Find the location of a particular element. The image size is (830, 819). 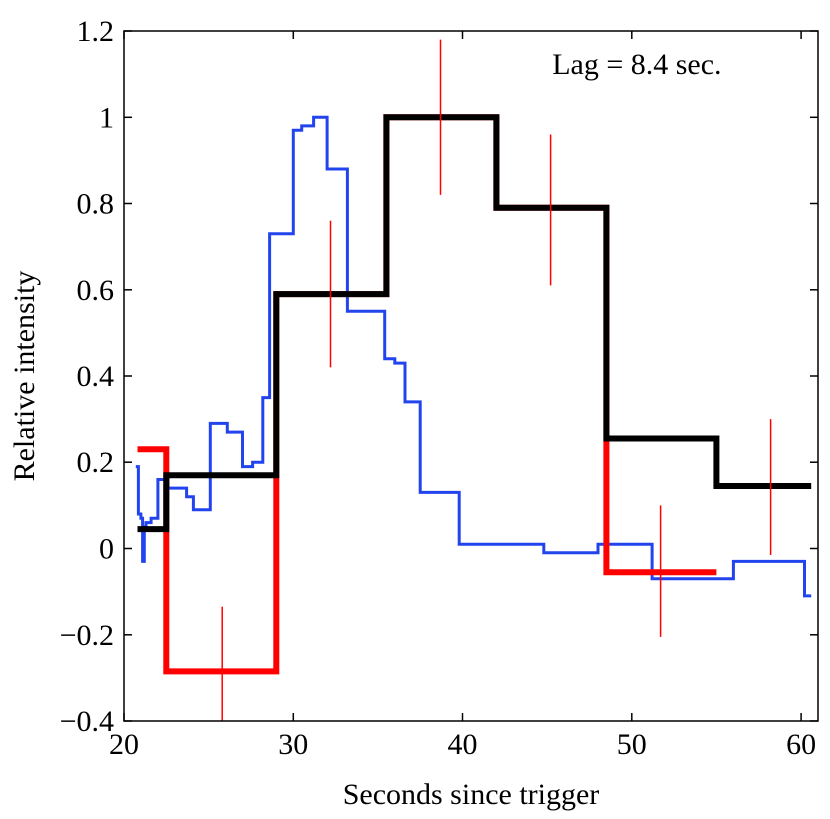

y-tick-label-3: 0.2 is located at coordinates (96, 462).